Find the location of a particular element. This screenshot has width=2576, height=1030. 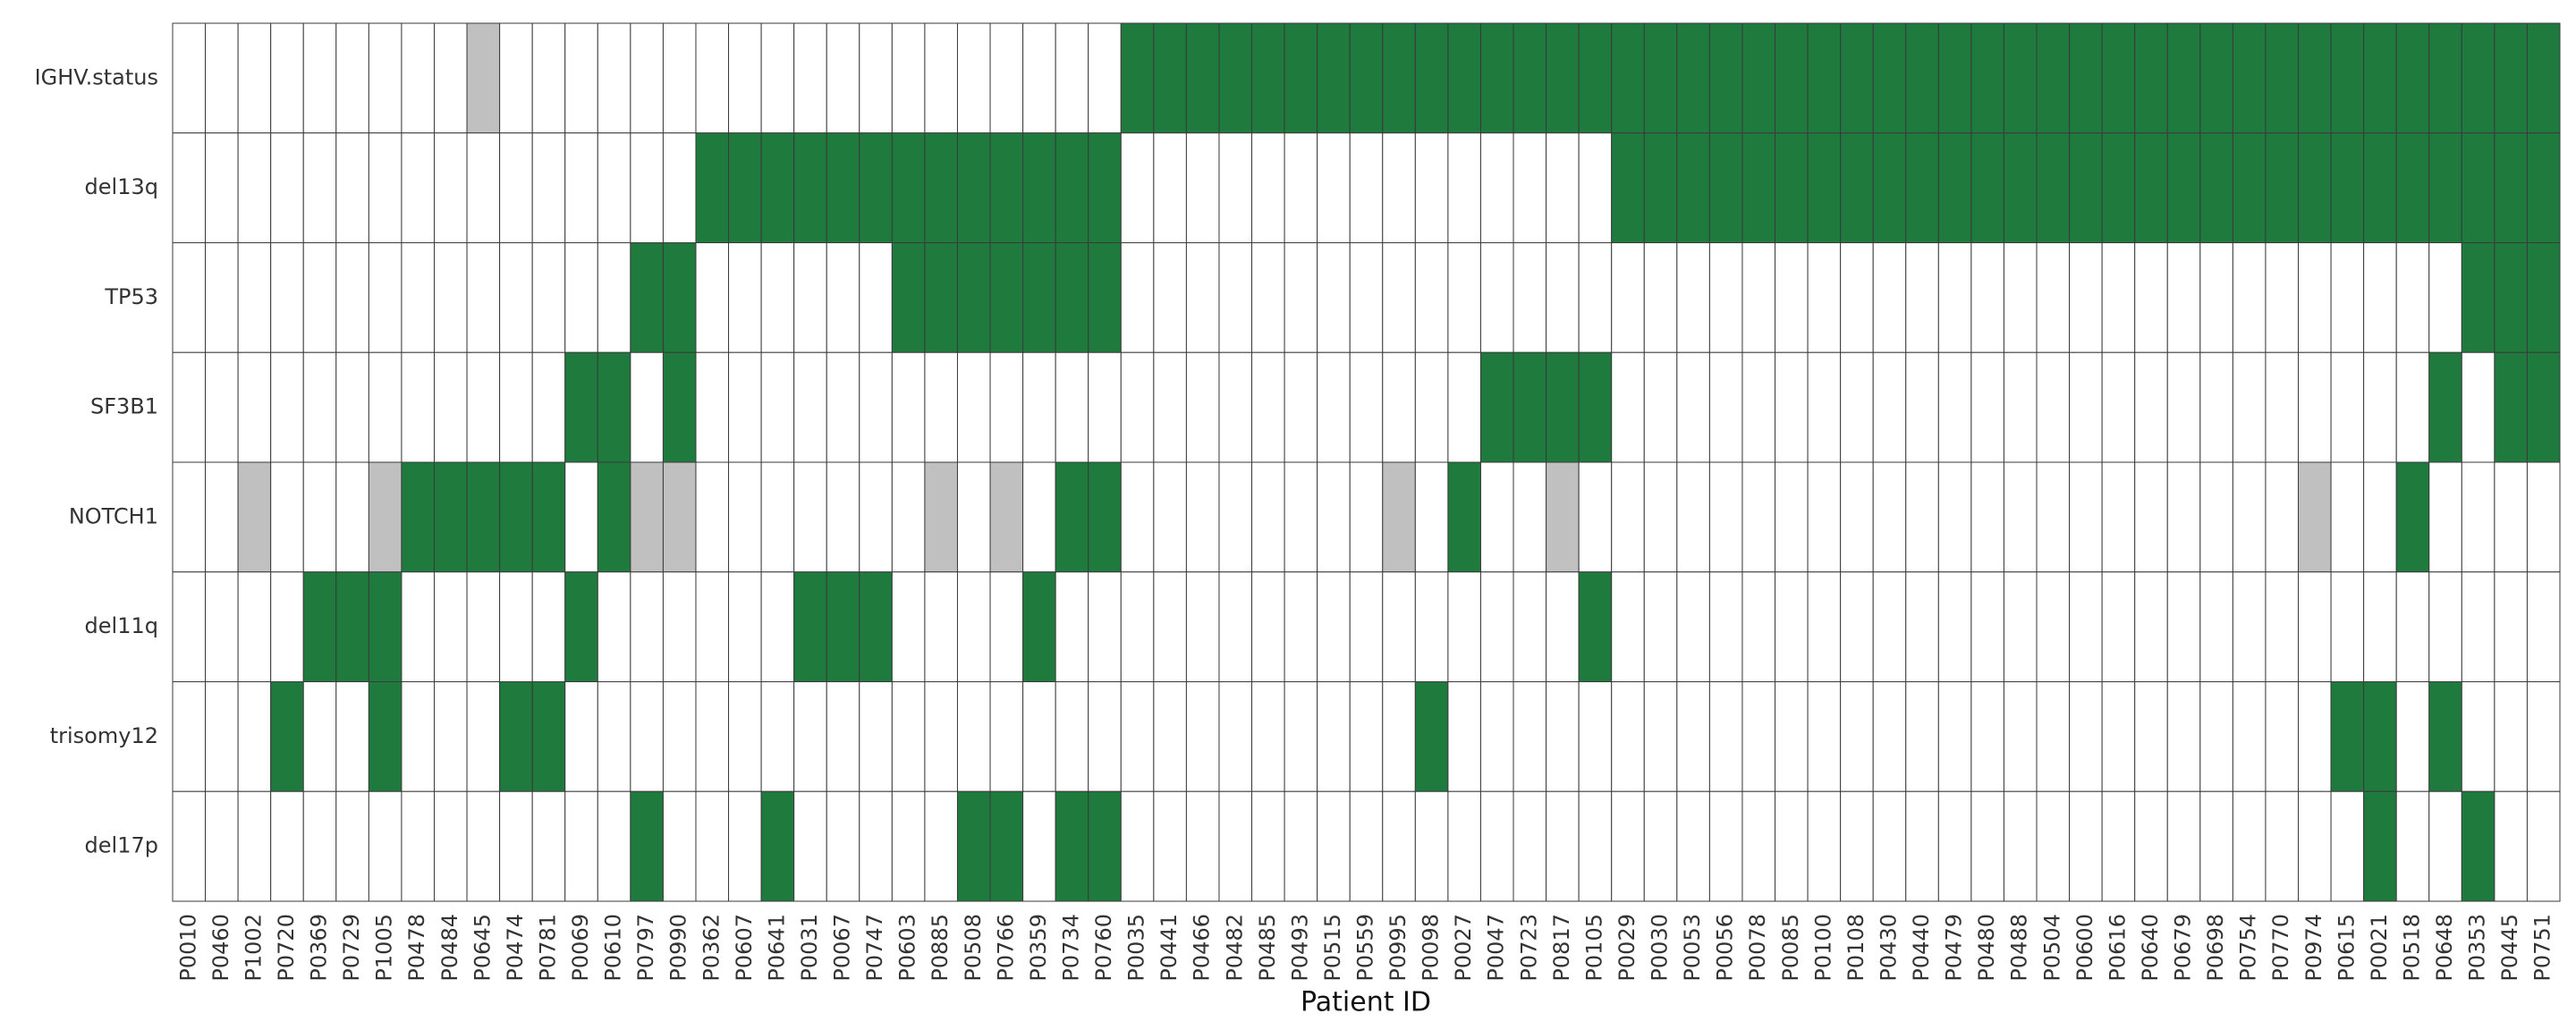

y-tick-label: trisomy12 is located at coordinates (104, 735).